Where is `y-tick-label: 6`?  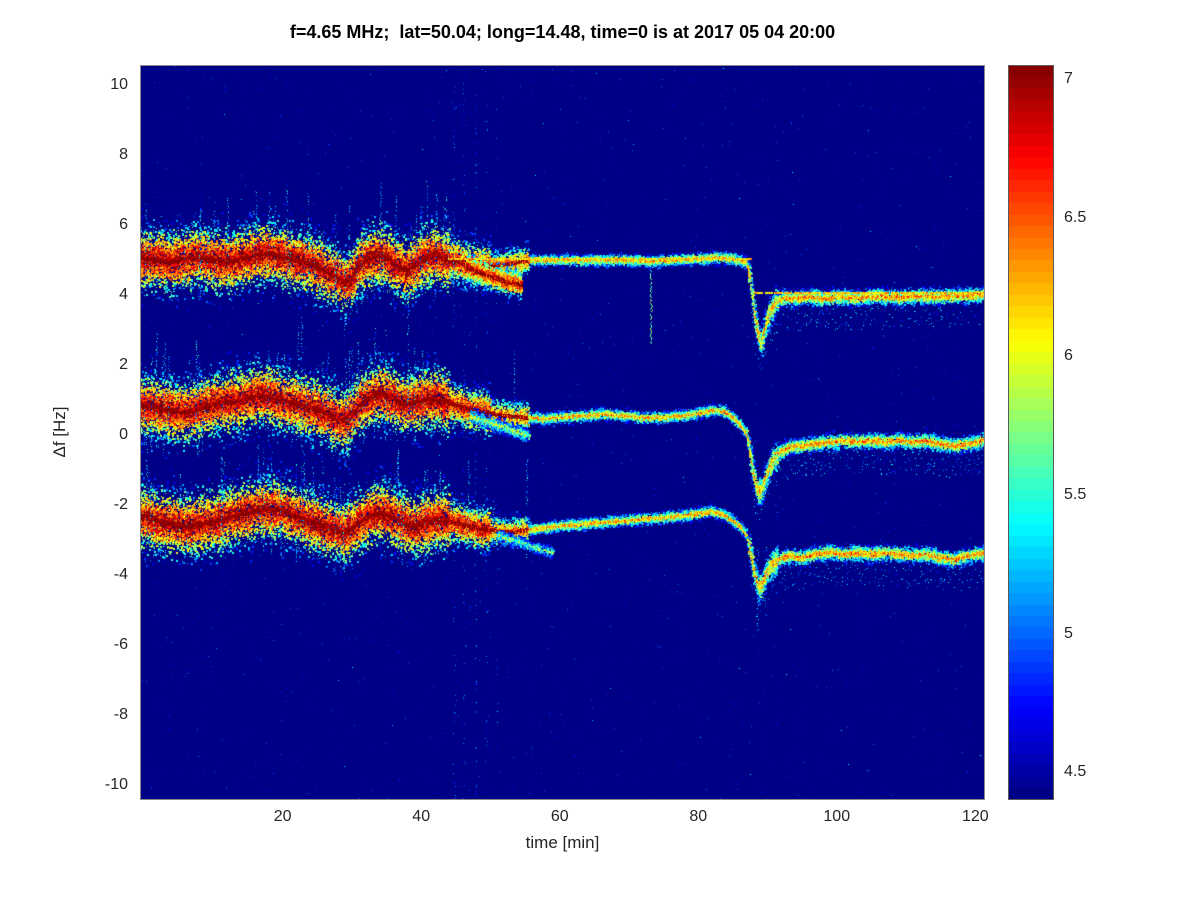 y-tick-label: 6 is located at coordinates (123, 224).